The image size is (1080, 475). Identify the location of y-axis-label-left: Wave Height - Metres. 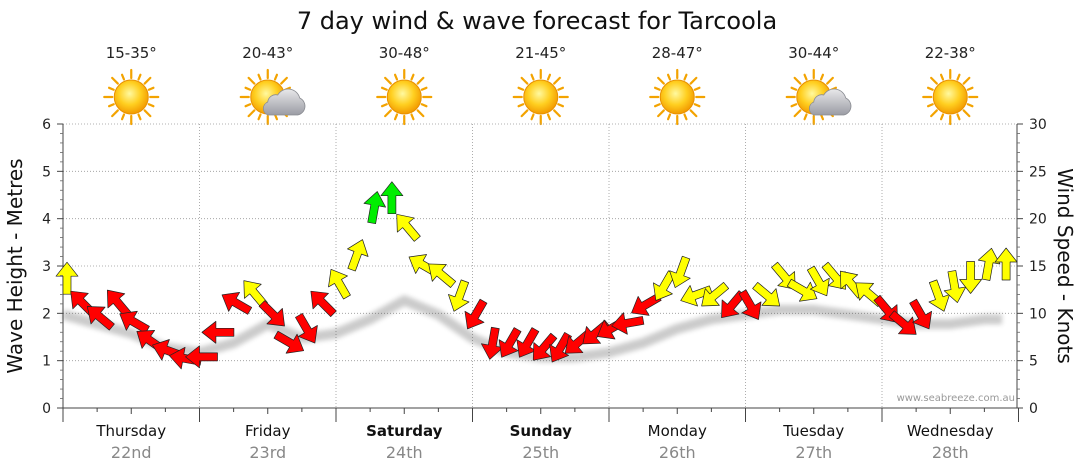
(15, 265).